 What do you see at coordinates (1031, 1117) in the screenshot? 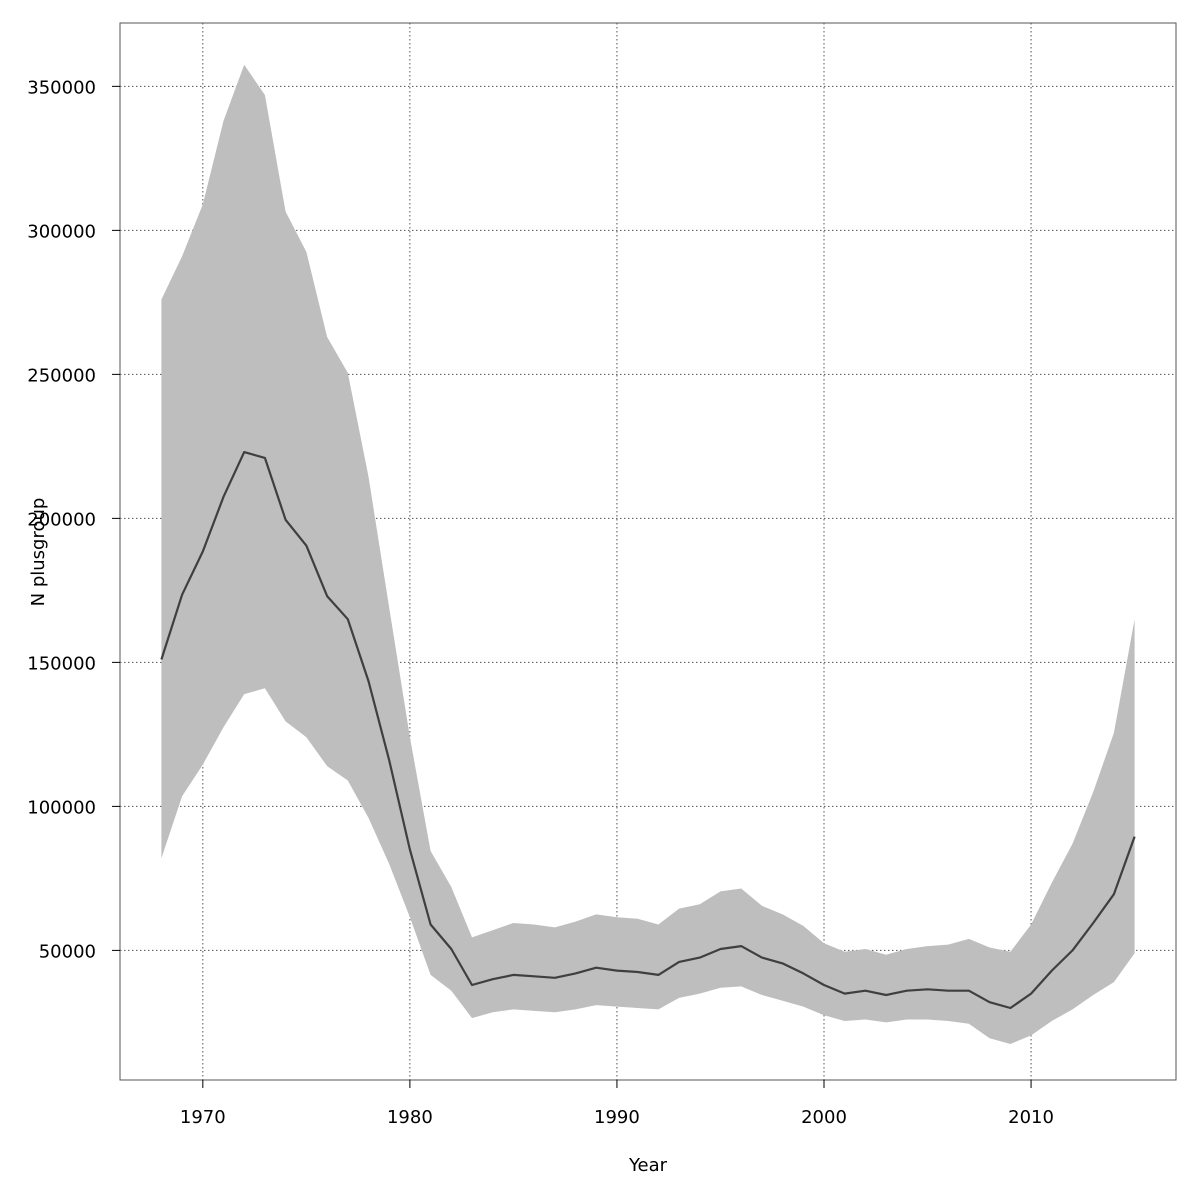
I see `x-tick-label: 2010` at bounding box center [1031, 1117].